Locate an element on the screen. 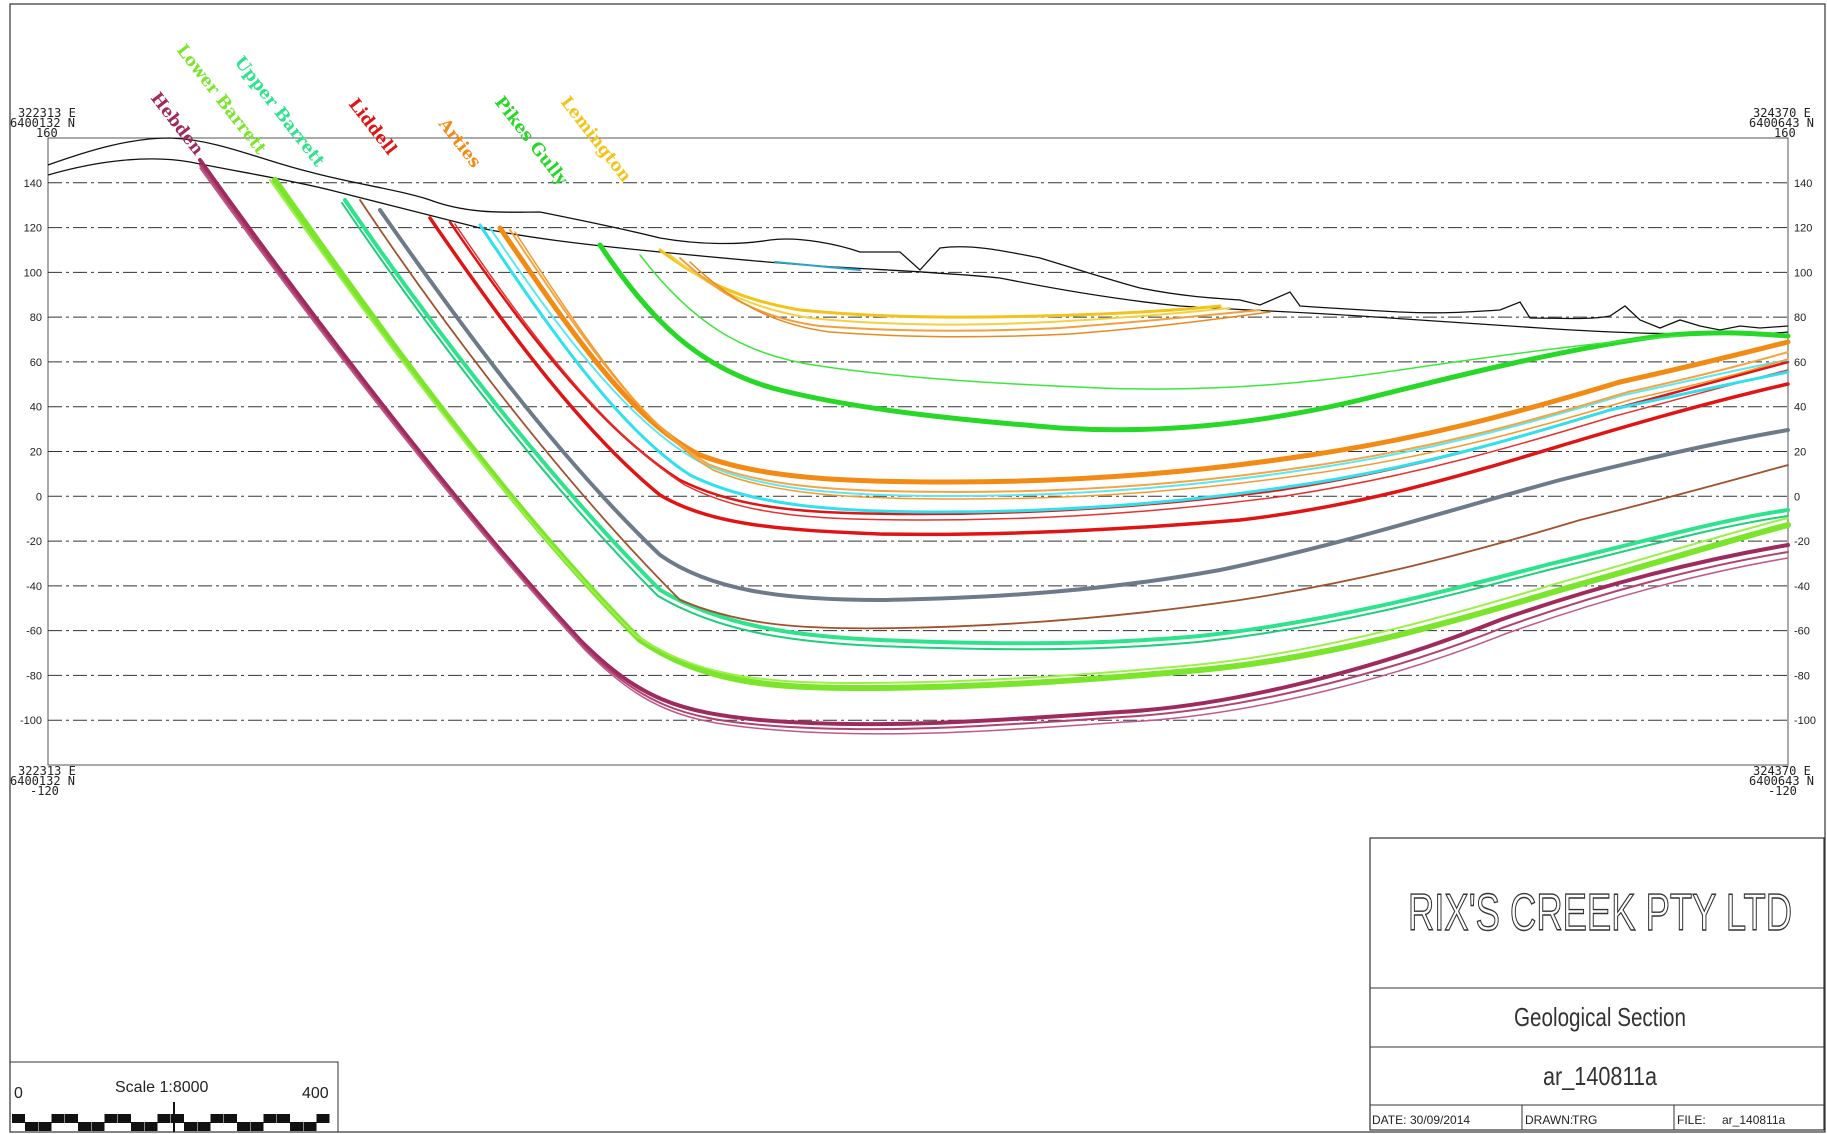  elevation-tick-label: -60 is located at coordinates (1802, 632).